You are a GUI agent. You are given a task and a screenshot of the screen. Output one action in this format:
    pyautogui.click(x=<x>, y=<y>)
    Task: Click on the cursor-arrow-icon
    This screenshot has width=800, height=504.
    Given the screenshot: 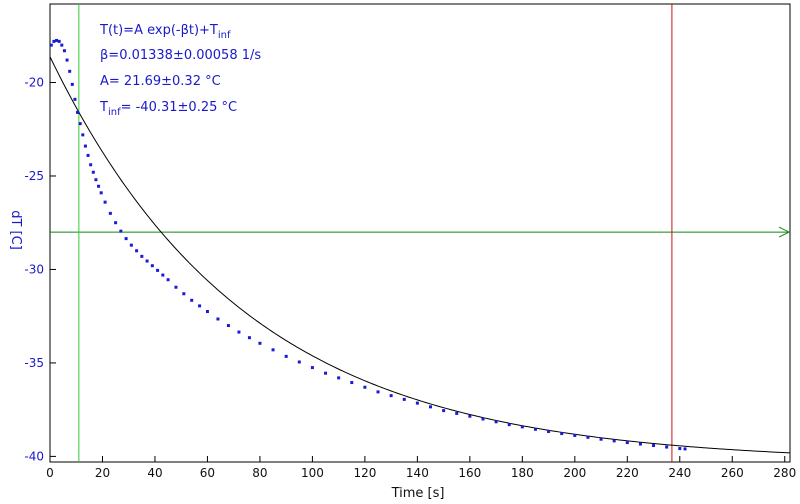 What is the action you would take?
    pyautogui.click(x=784, y=232)
    